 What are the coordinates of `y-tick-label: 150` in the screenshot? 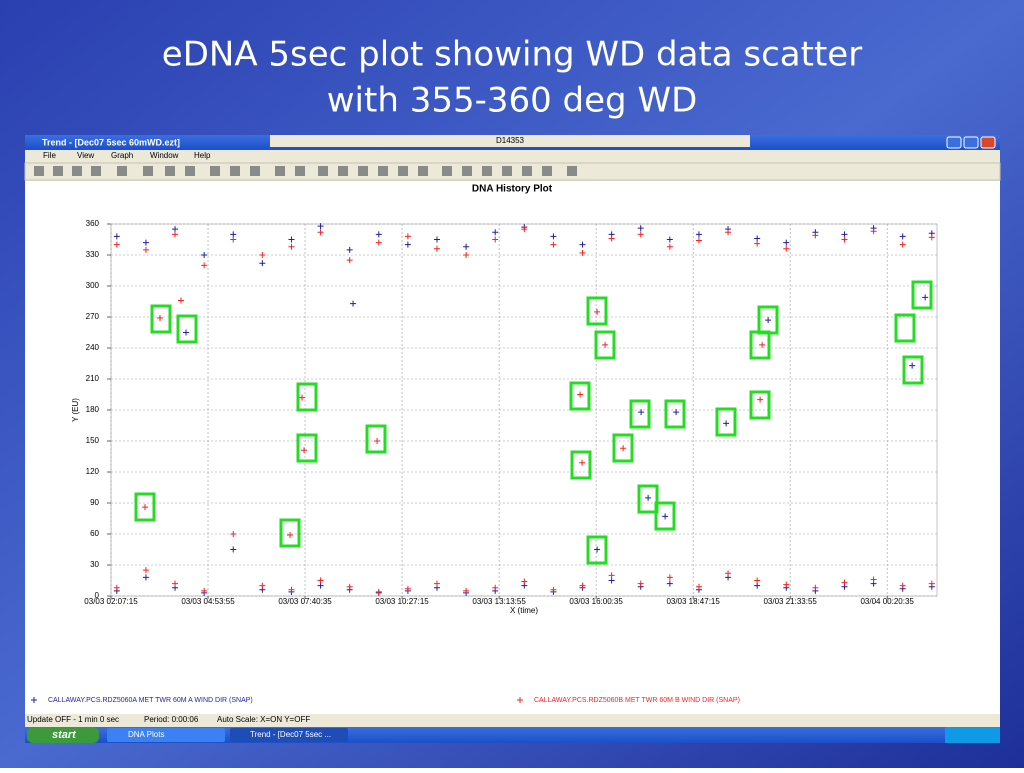 It's located at (93, 440).